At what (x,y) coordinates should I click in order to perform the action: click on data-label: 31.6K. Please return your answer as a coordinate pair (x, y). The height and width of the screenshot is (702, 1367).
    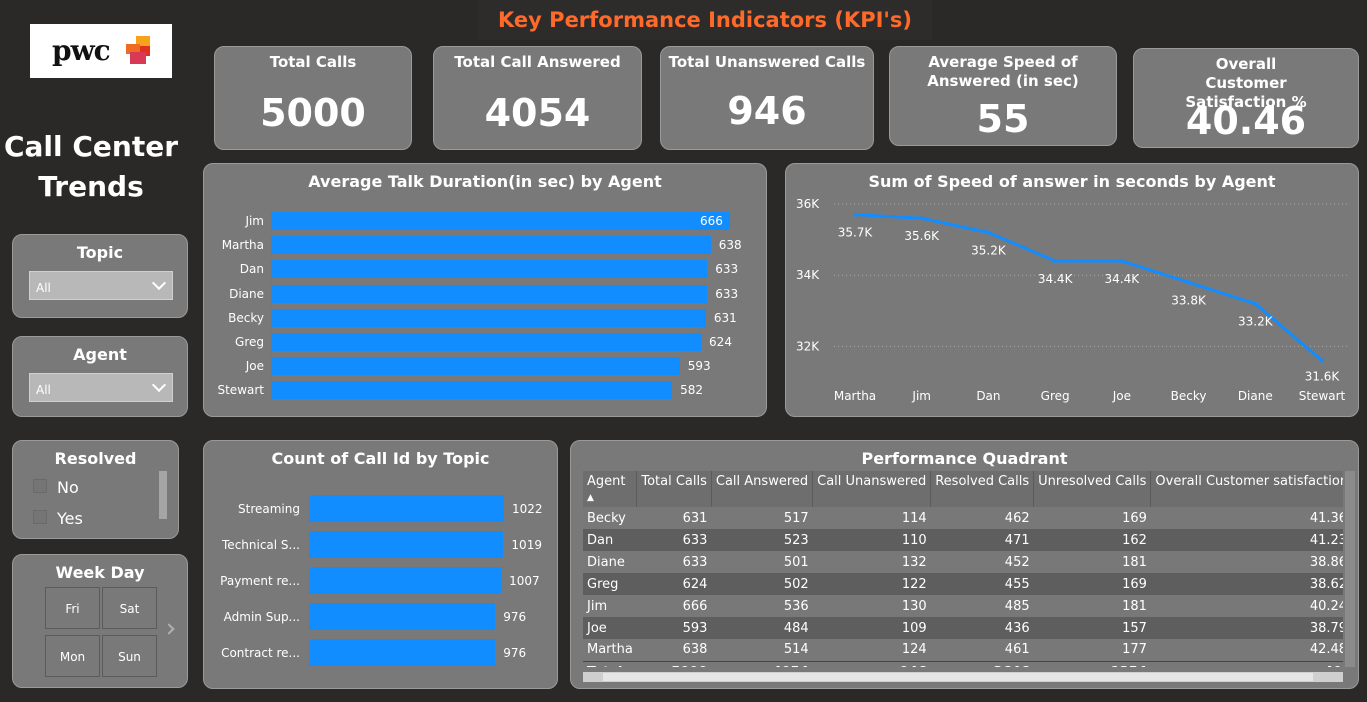
    Looking at the image, I should click on (1323, 377).